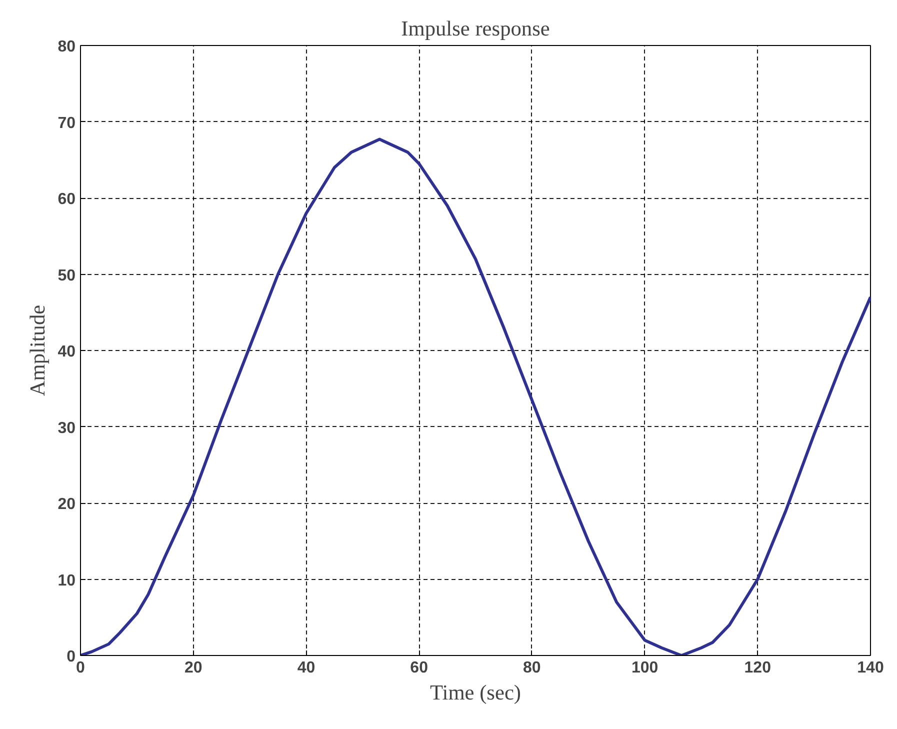 Image resolution: width=897 pixels, height=729 pixels. Describe the element at coordinates (475, 28) in the screenshot. I see `chart-title: Impulse response` at that location.